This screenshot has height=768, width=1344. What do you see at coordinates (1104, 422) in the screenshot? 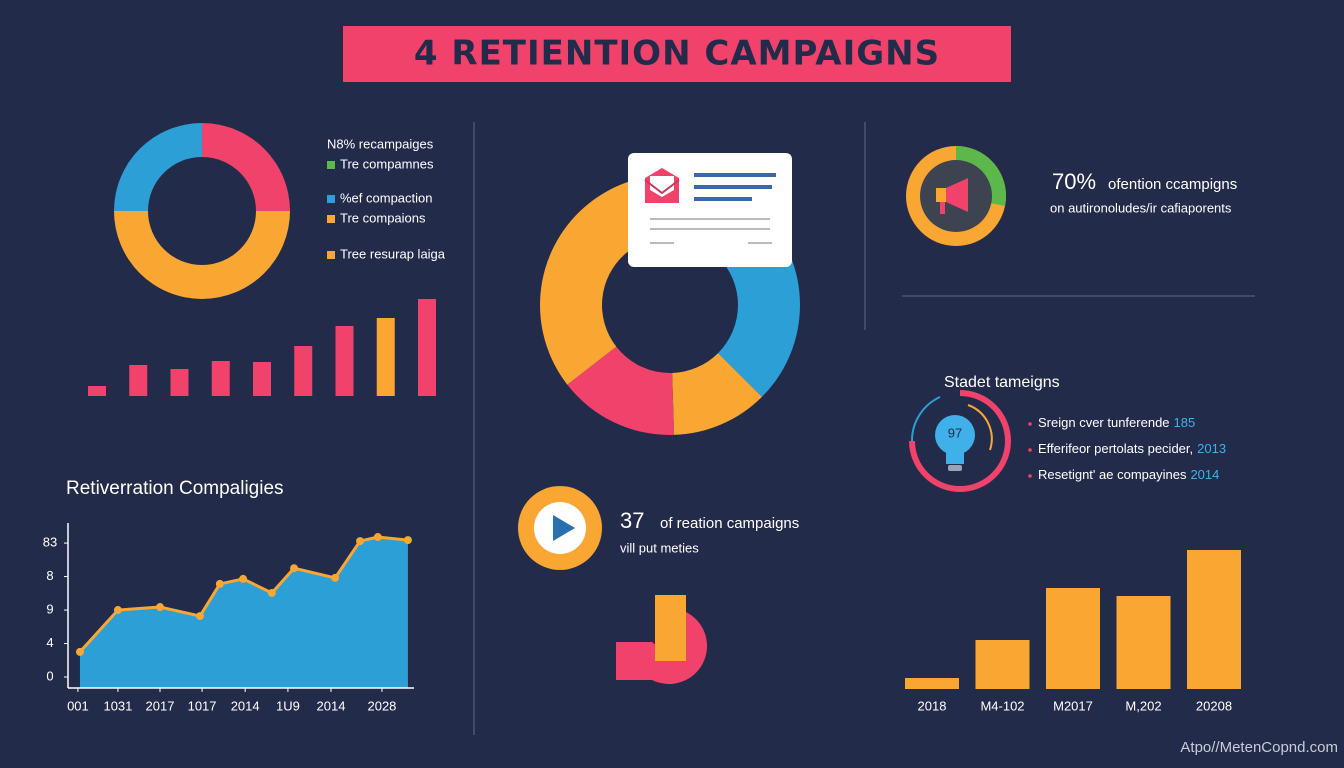
I see `item-text: Sreign cver tunferende` at bounding box center [1104, 422].